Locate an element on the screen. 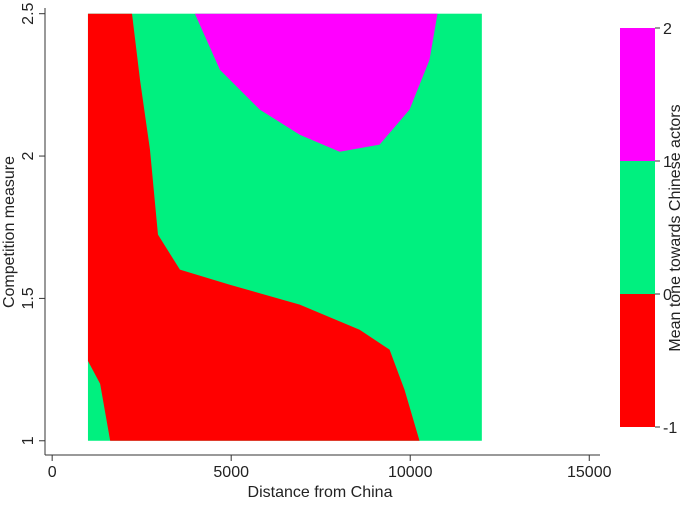  x-tick-label: 15000 is located at coordinates (589, 472).